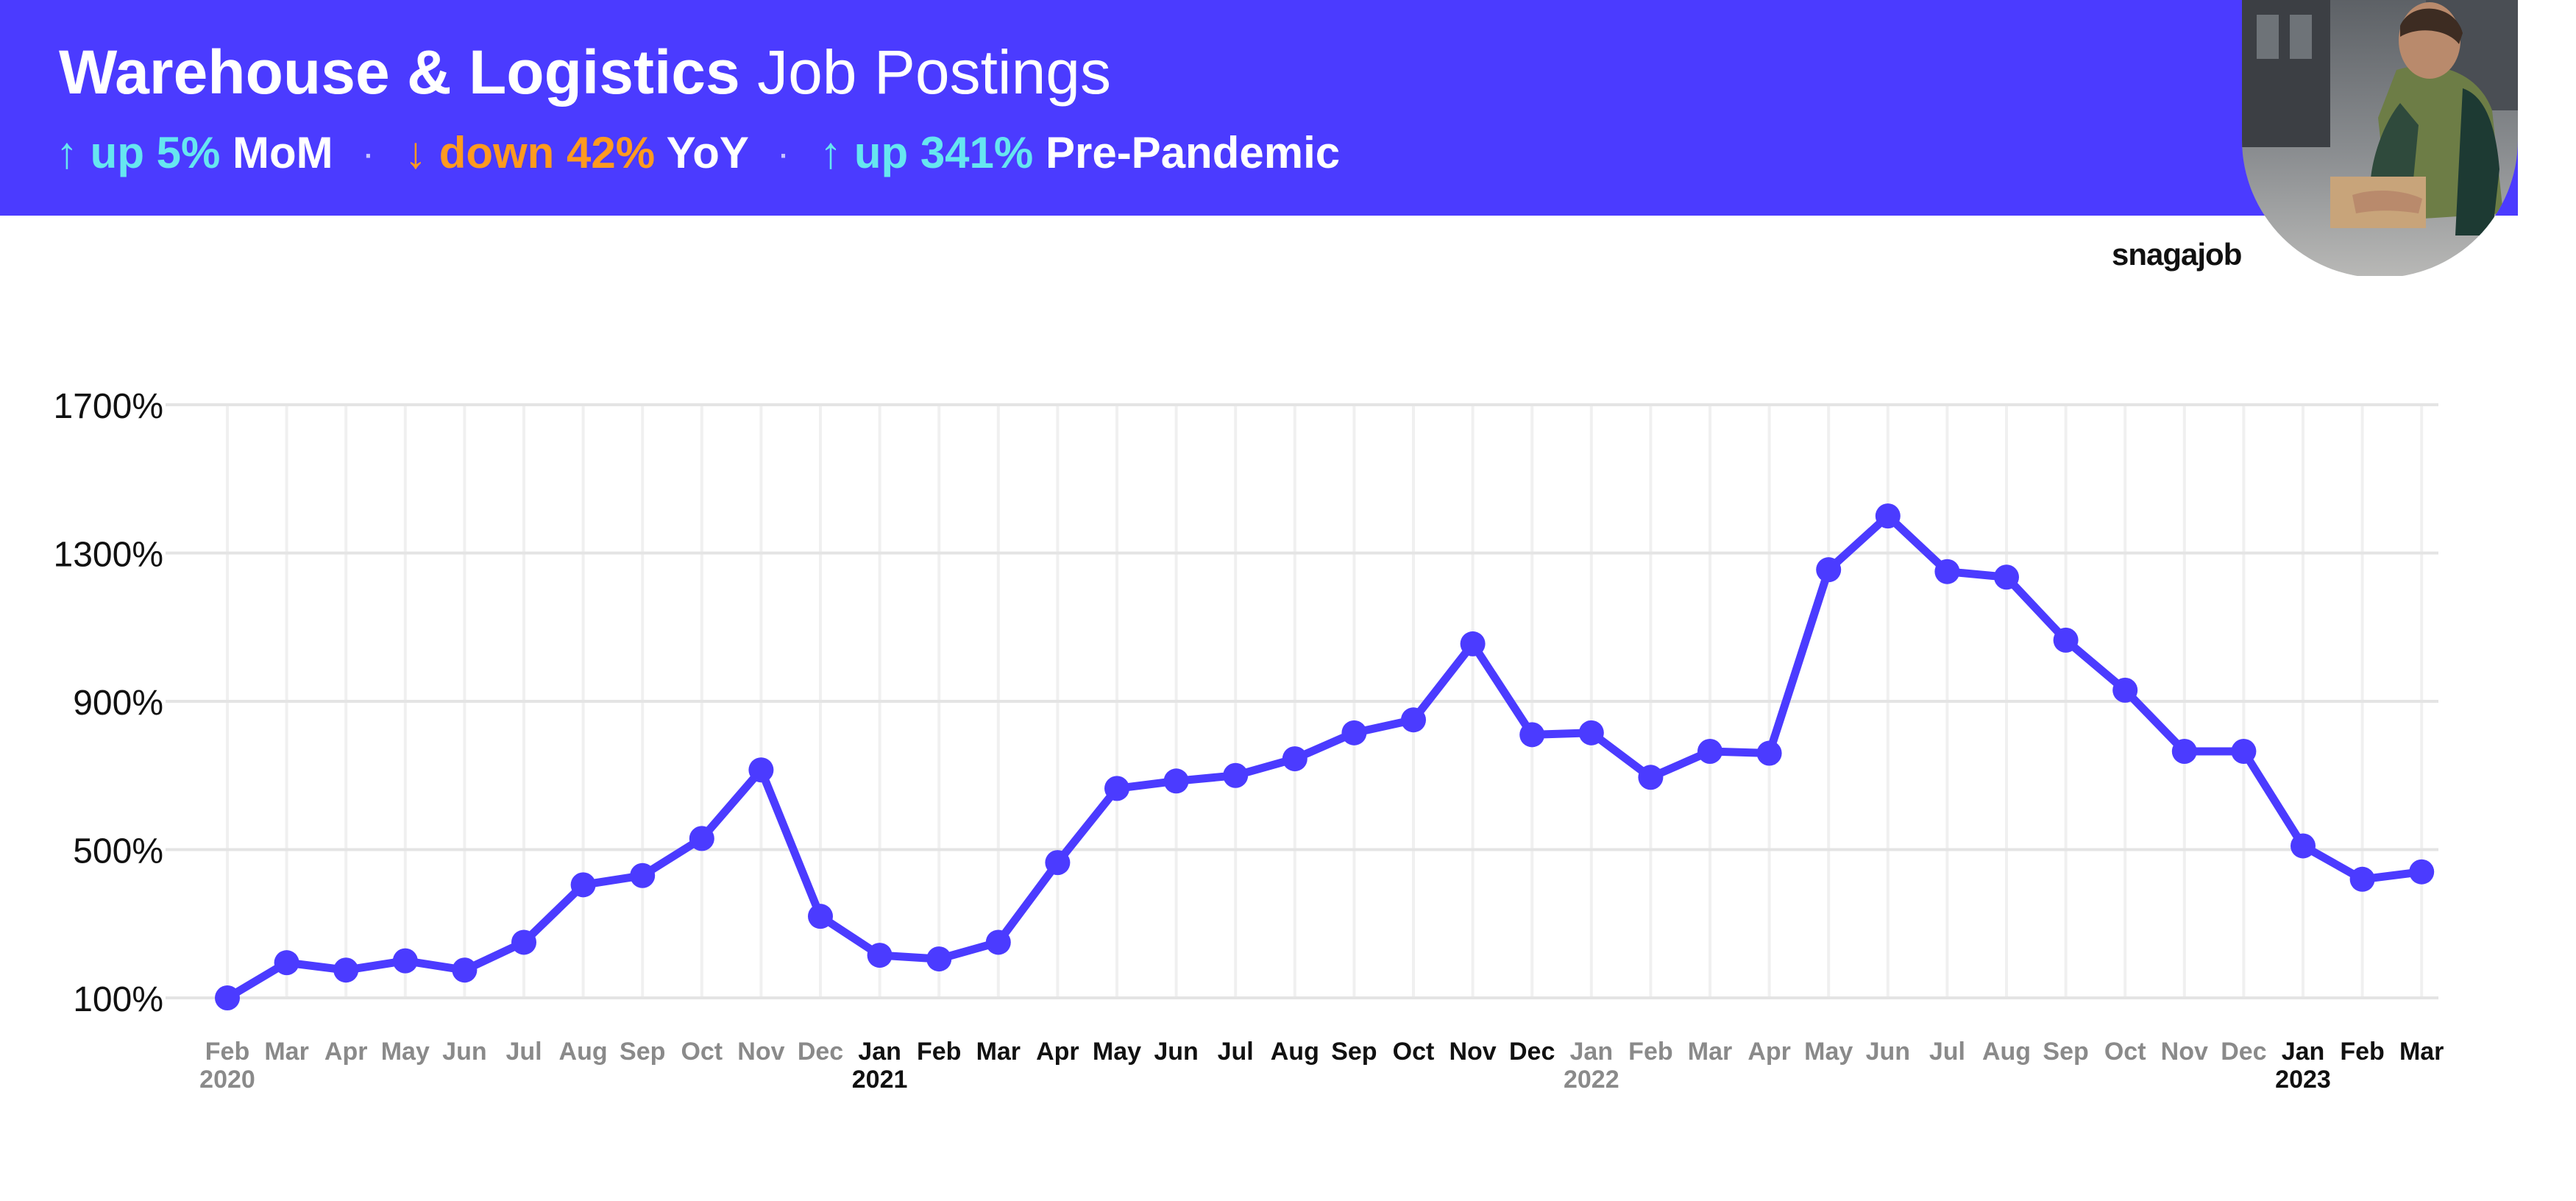 The height and width of the screenshot is (1201, 2576). I want to click on stat-yoy-change: down 42%, so click(547, 153).